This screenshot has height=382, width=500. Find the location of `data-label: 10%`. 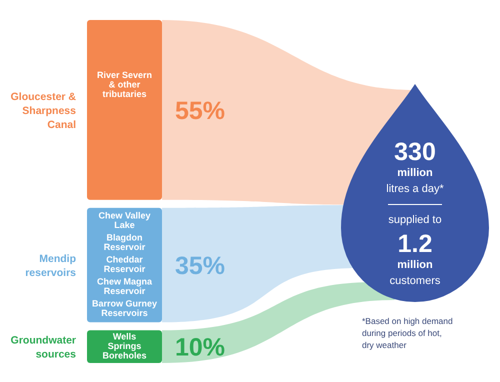

data-label: 10% is located at coordinates (200, 348).